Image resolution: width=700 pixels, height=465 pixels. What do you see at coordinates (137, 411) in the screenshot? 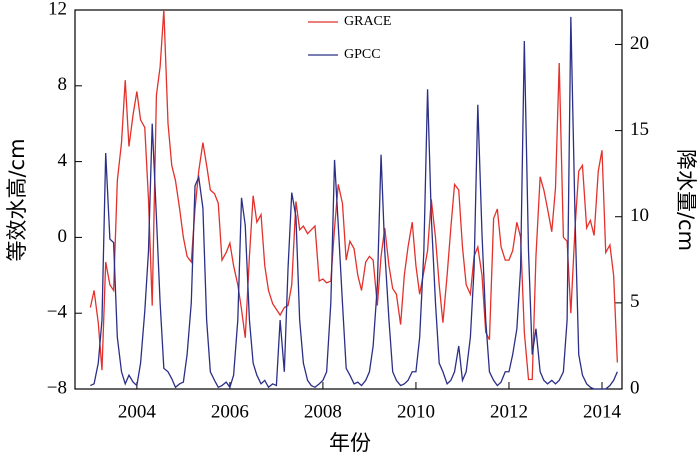
I see `x-tick-label: 2004` at bounding box center [137, 411].